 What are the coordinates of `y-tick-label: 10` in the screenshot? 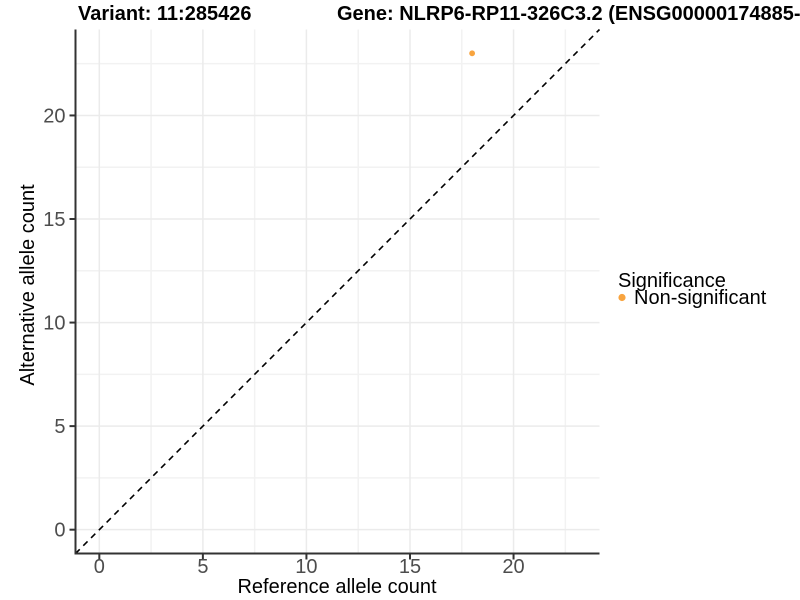 It's located at (54, 324).